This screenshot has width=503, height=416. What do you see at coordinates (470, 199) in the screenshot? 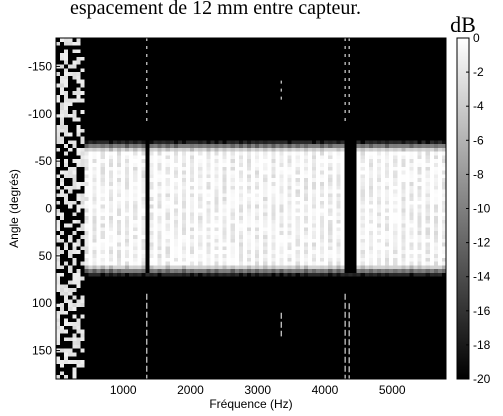
I see `colorbar: 0 -2 -4 -6 -8 -10 -12 -14 -16 -18 -20 dB` at bounding box center [470, 199].